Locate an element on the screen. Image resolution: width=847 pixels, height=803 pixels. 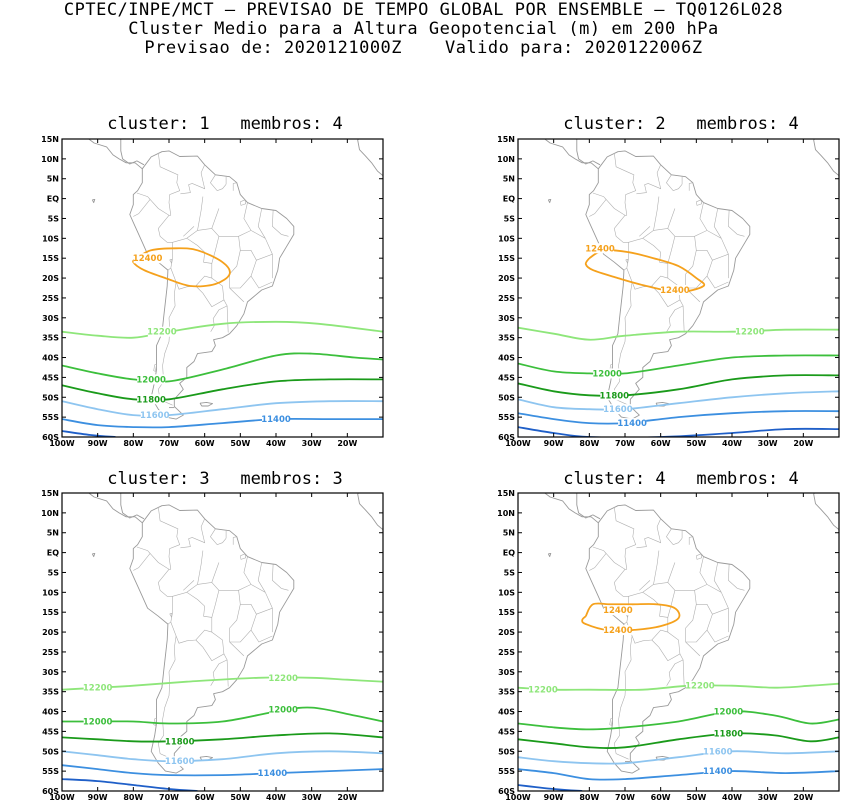
map-frame is located at coordinates (222, 642).